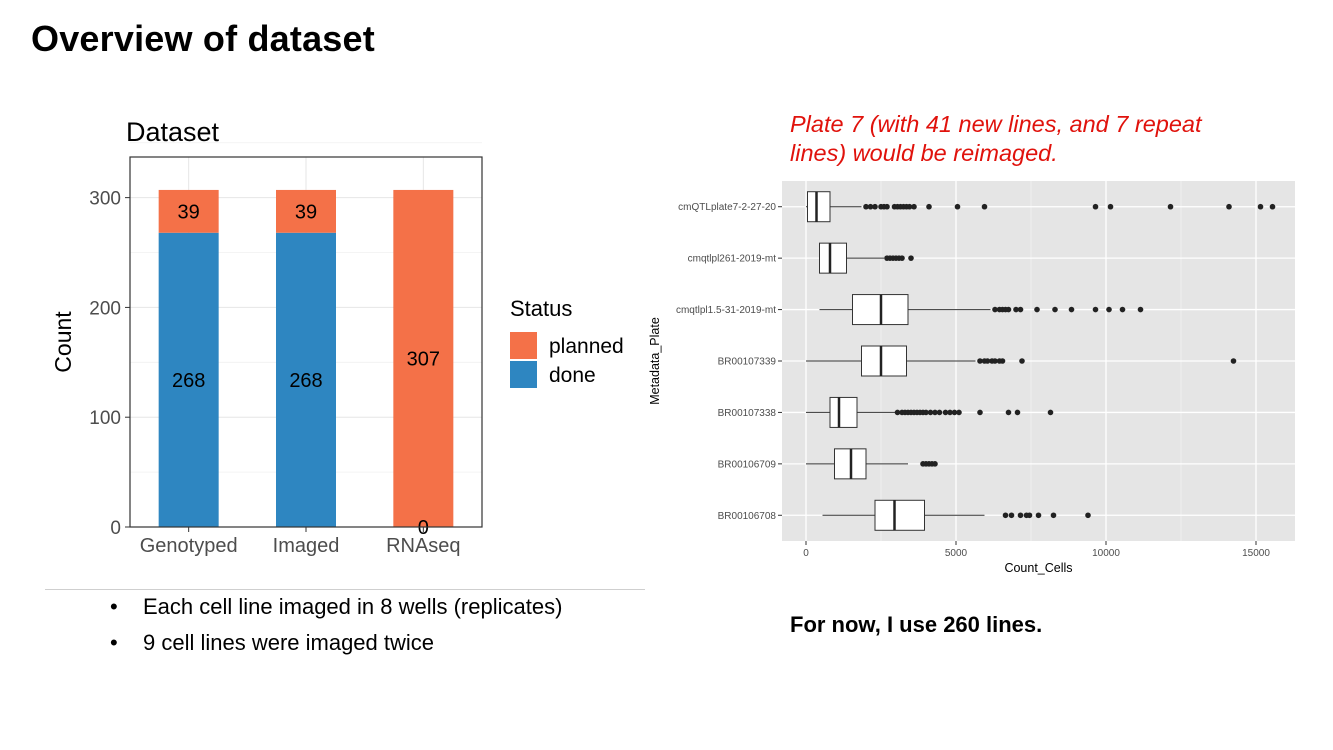 This screenshot has width=1333, height=750. What do you see at coordinates (523, 345) in the screenshot?
I see `legend-swatch-planned` at bounding box center [523, 345].